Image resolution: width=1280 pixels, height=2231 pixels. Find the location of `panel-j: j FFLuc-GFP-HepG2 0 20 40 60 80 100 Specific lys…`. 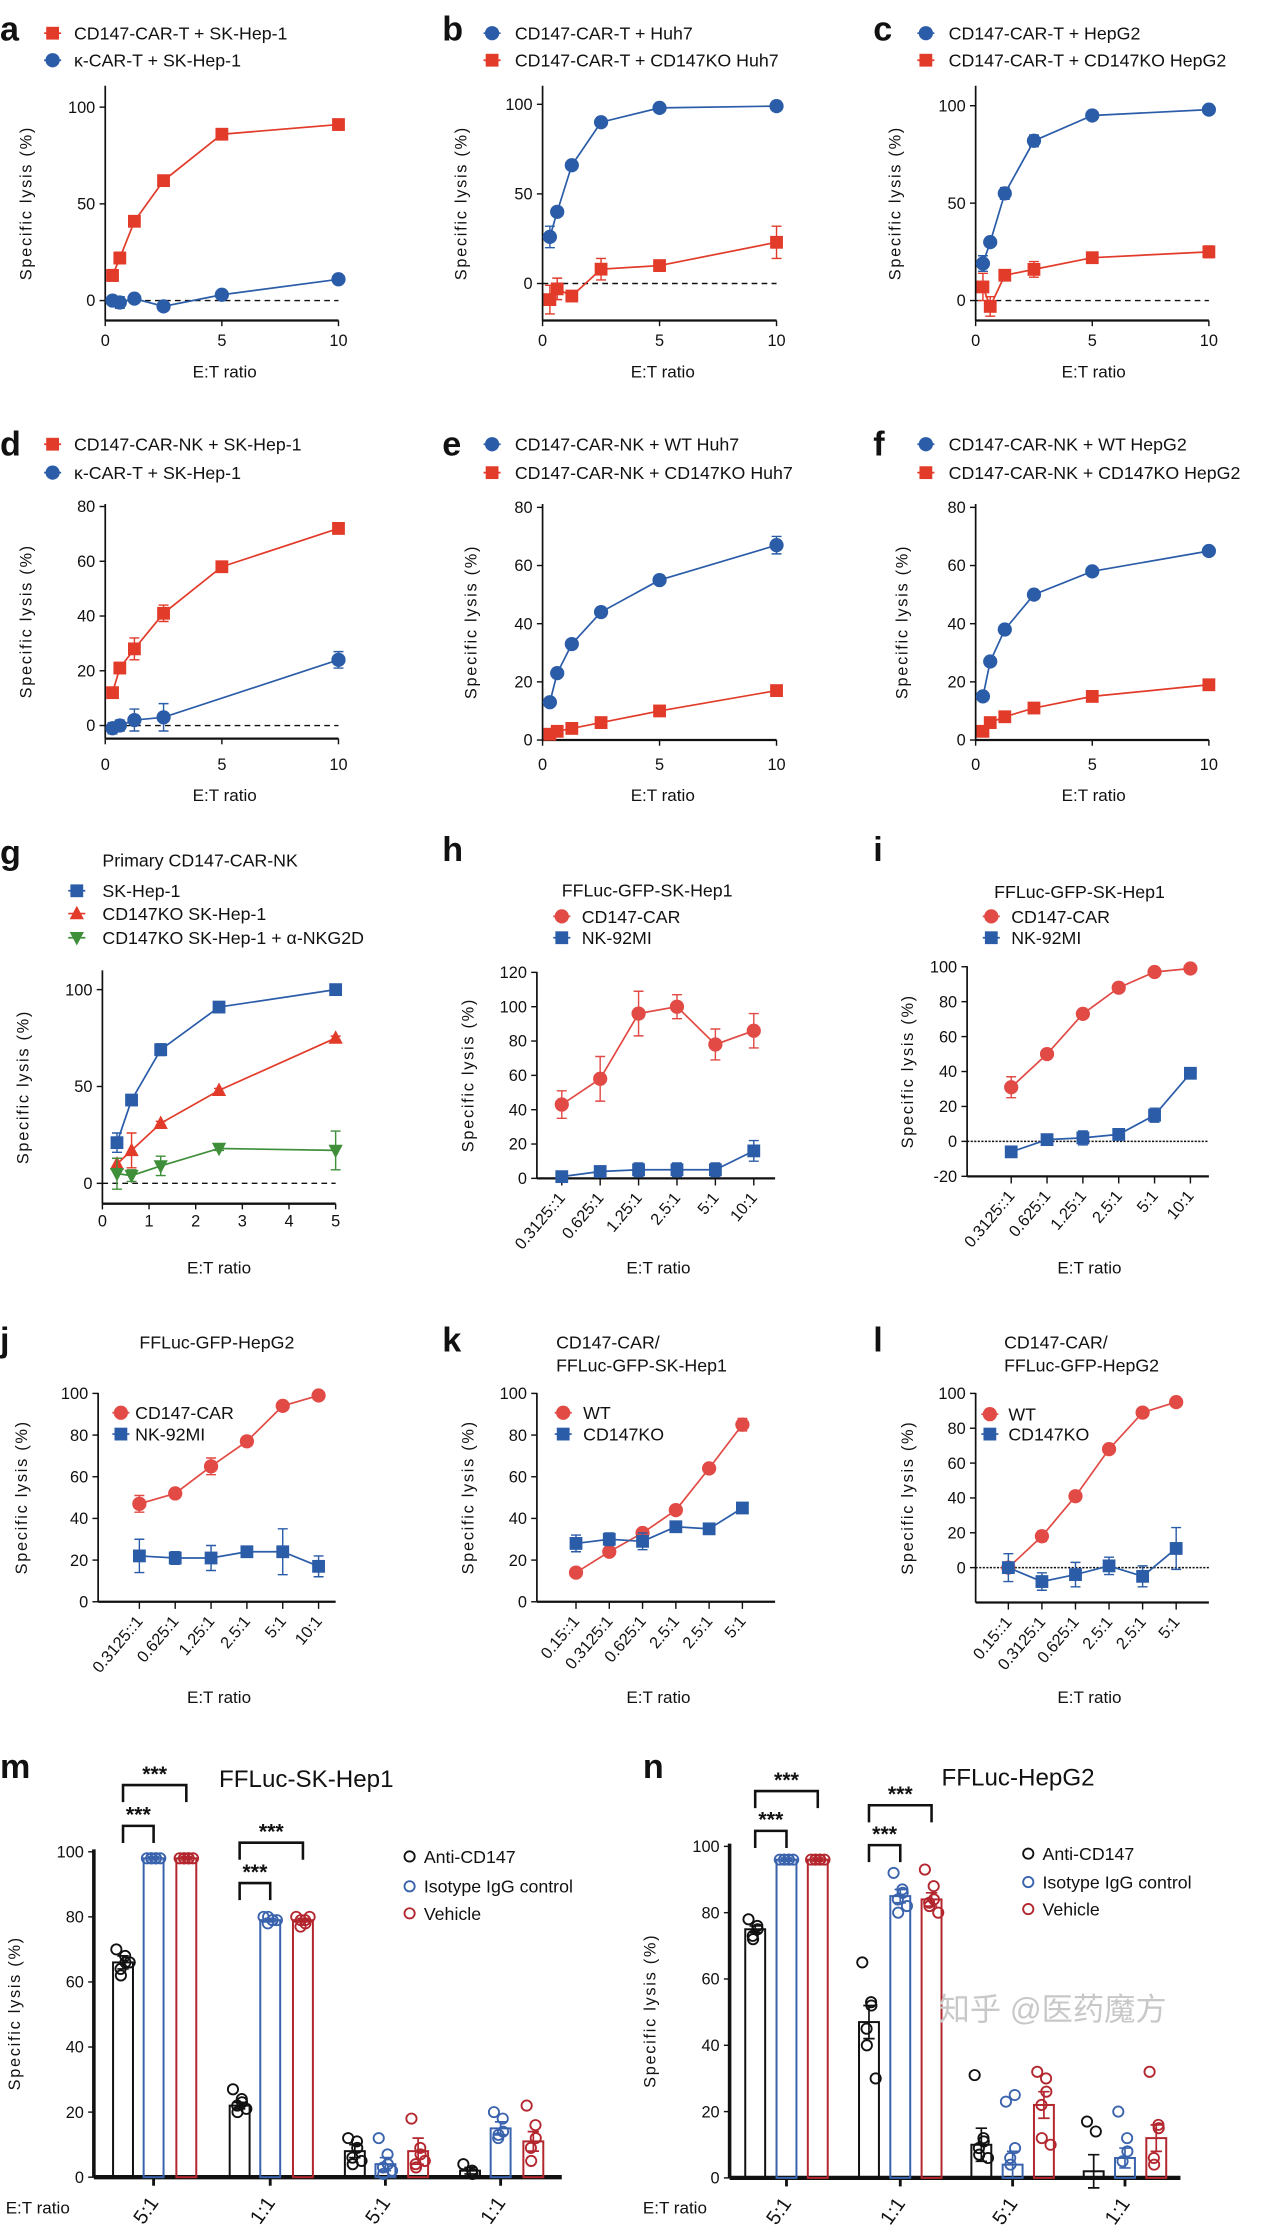

panel-j: j FFLuc-GFP-HepG2 0 20 40 60 80 100 Specific lys… is located at coordinates (168, 1514).